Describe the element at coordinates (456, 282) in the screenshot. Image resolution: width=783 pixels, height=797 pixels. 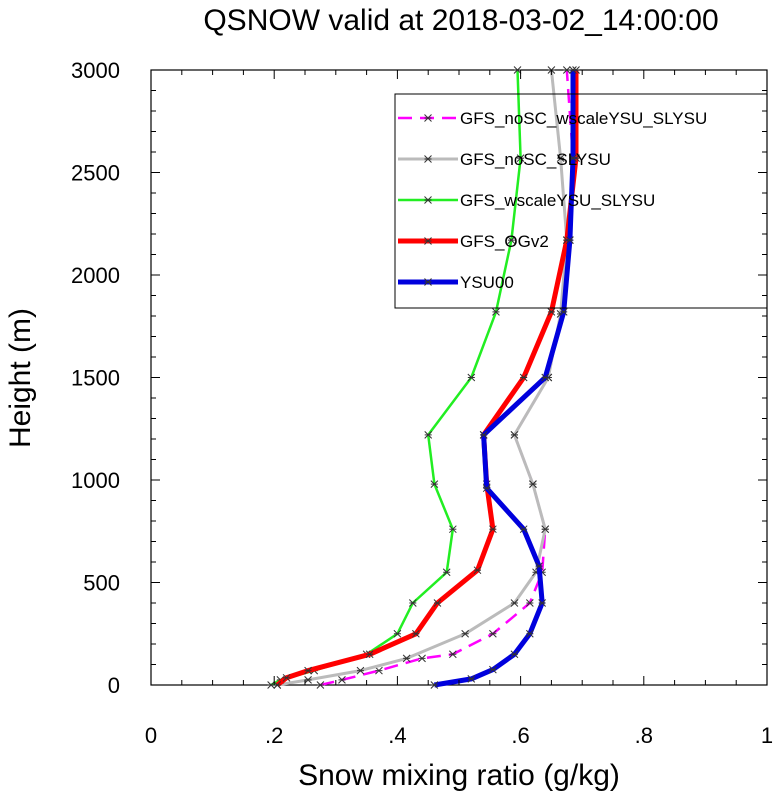
I see `legend-item: YSU00` at that location.